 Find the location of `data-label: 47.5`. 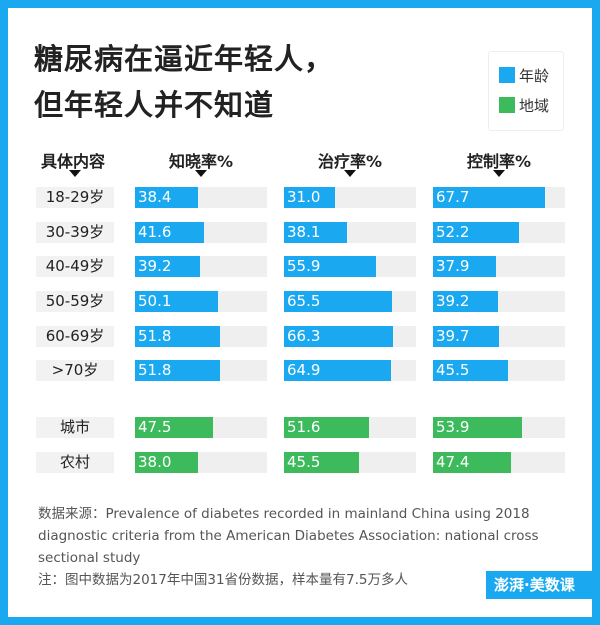

data-label: 47.5 is located at coordinates (155, 427).